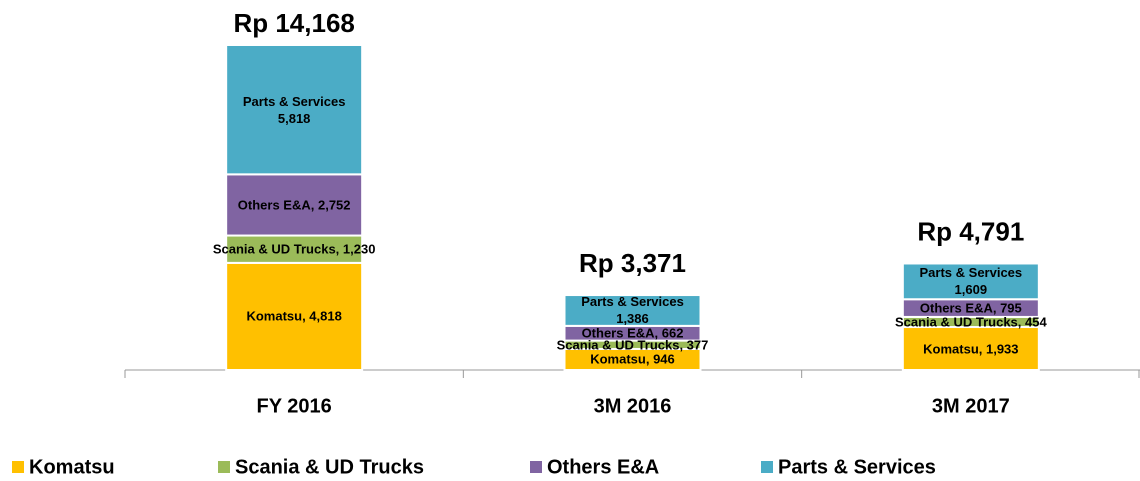  Describe the element at coordinates (633, 406) in the screenshot. I see `x-tick-label: 3M 2016` at that location.